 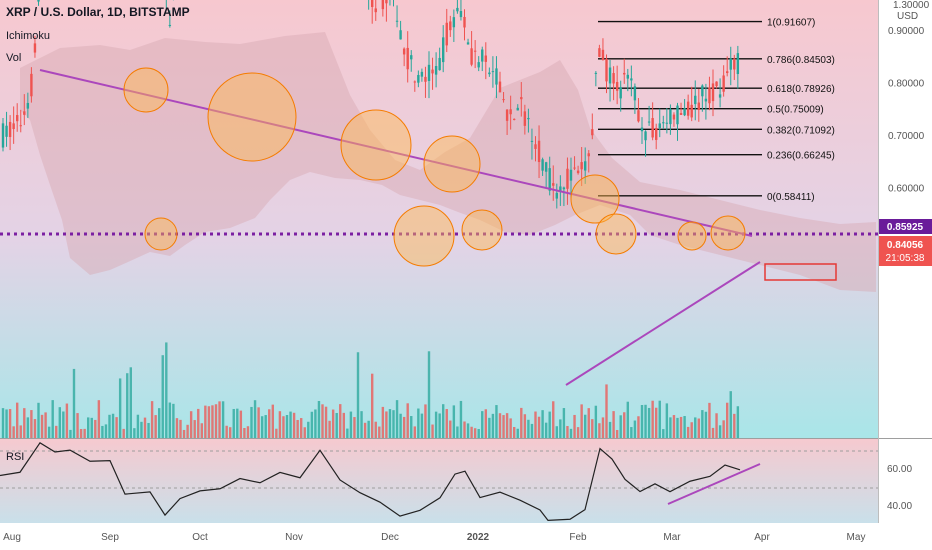 What do you see at coordinates (370, 481) in the screenshot?
I see `rsi-line` at bounding box center [370, 481].